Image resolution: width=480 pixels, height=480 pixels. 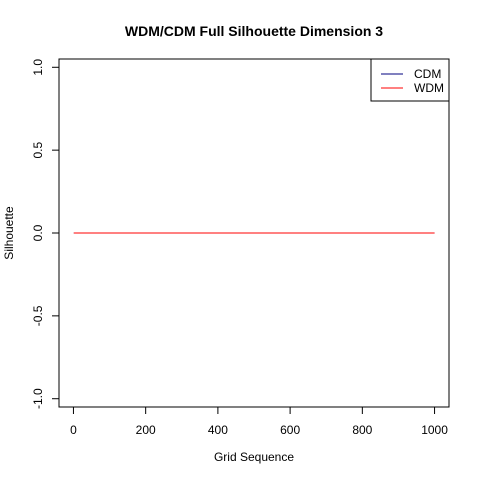 I want to click on legend-box, so click(x=410, y=80).